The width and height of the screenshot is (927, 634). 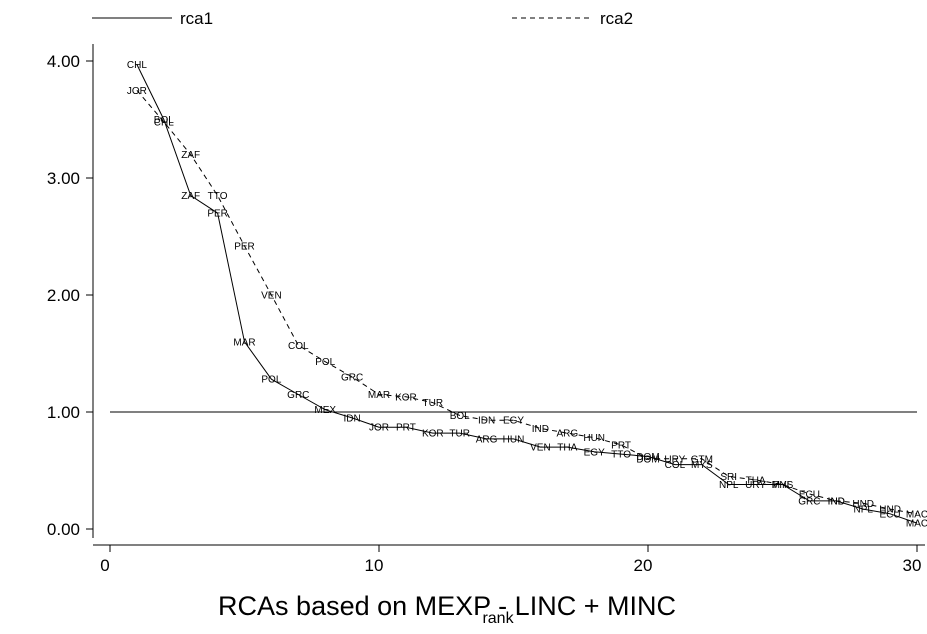 What do you see at coordinates (362, 18) in the screenshot?
I see `legend: rca1 rca2` at bounding box center [362, 18].